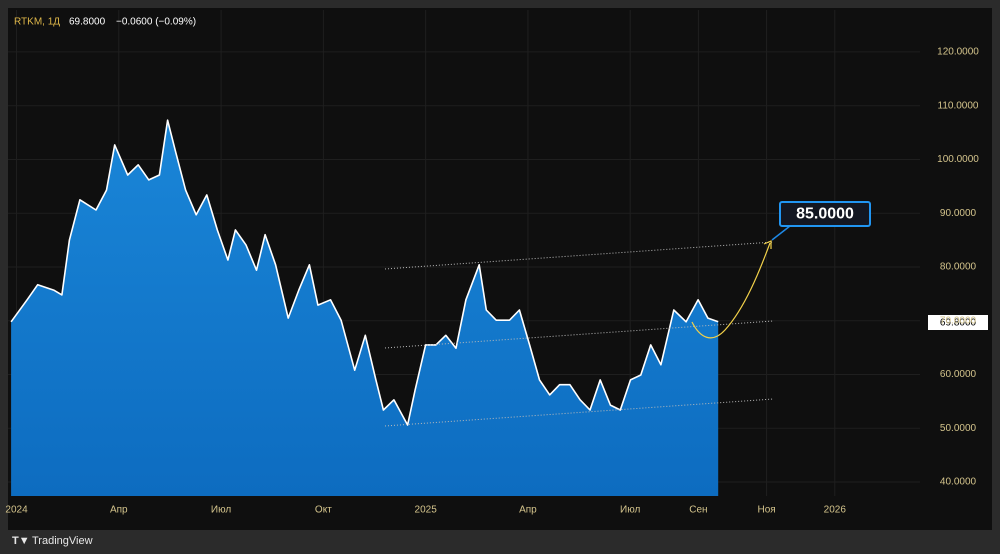 Image resolution: width=1000 pixels, height=554 pixels. What do you see at coordinates (87, 22) in the screenshot?
I see `price: 69.8000` at bounding box center [87, 22].